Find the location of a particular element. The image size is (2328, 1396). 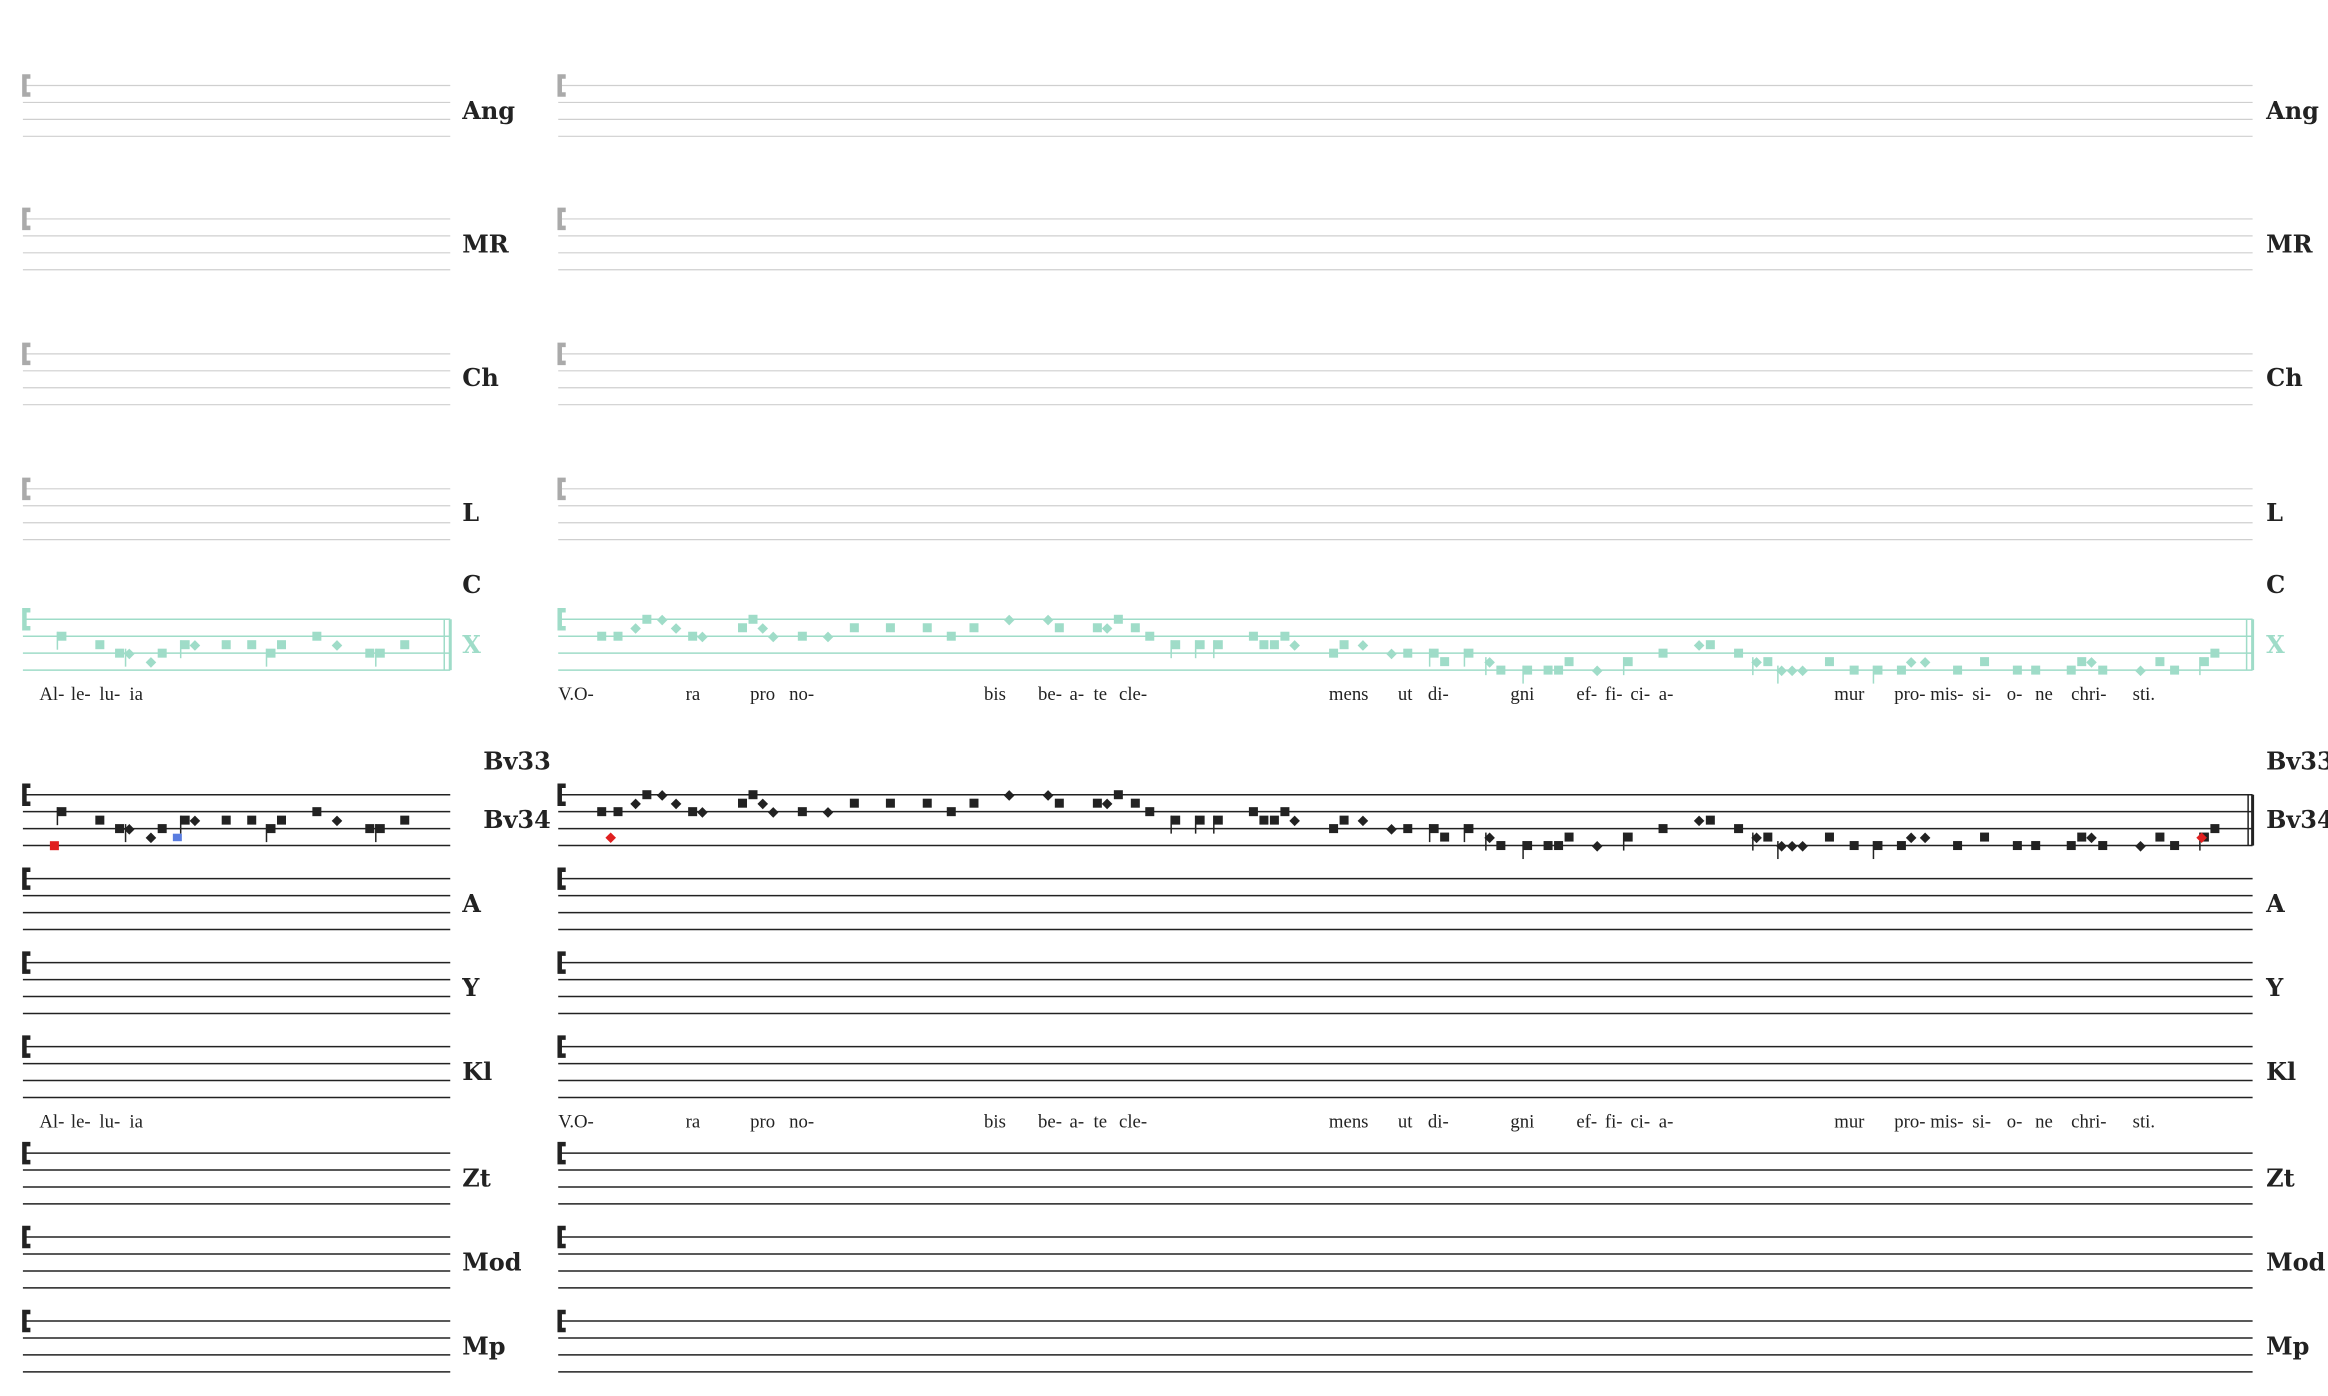

lyric-syllable: si- is located at coordinates (1981, 694).